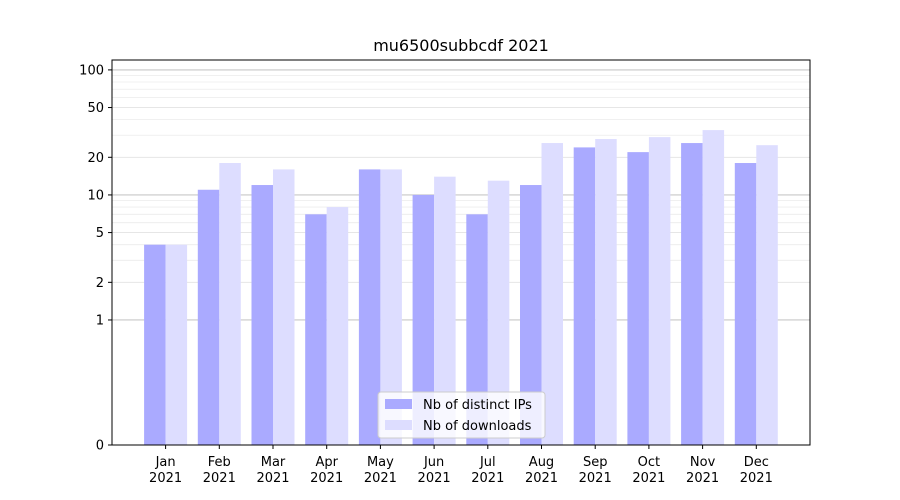 Image resolution: width=900 pixels, height=500 pixels. What do you see at coordinates (648, 470) in the screenshot?
I see `x-tick-label: Oct 2021` at bounding box center [648, 470].